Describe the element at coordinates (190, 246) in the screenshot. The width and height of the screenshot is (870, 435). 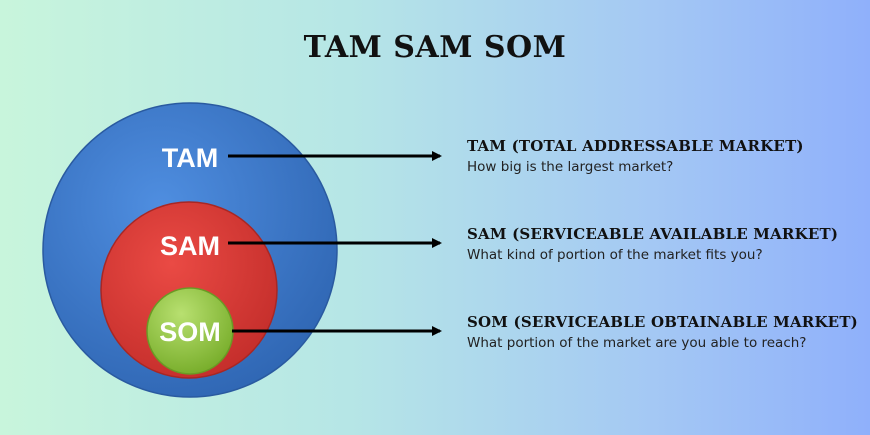
I see `sam-label: SAM` at that location.